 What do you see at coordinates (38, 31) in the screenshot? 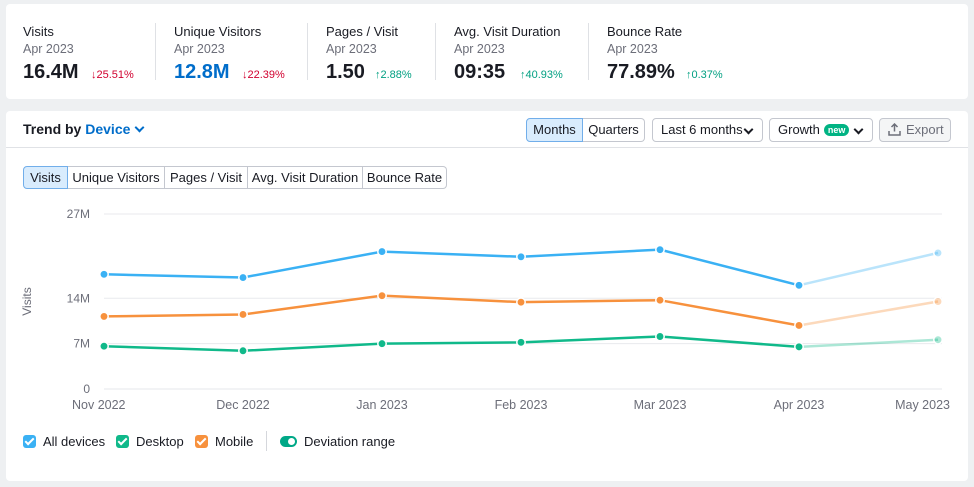
I see `metric-label: Visits` at bounding box center [38, 31].